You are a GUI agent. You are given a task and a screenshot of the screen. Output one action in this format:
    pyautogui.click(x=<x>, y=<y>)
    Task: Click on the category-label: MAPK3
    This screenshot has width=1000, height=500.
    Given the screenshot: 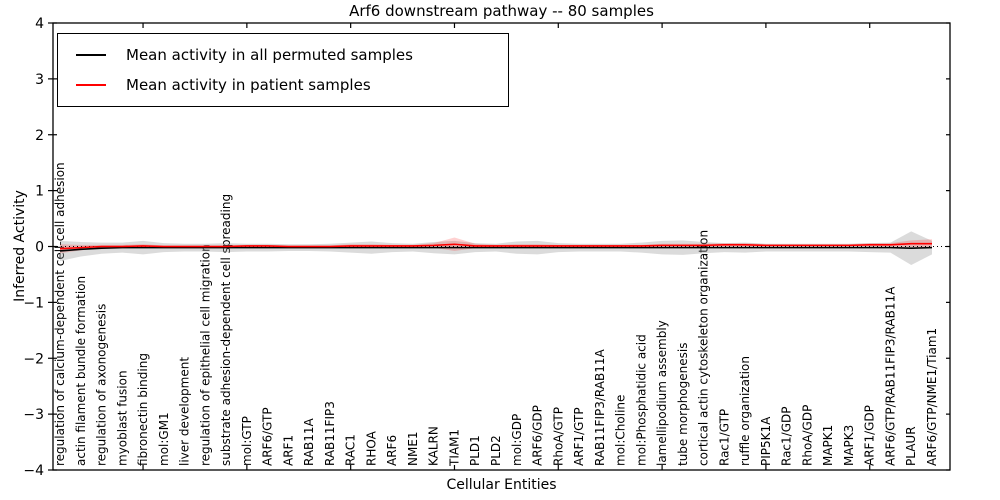 What is the action you would take?
    pyautogui.click(x=849, y=445)
    